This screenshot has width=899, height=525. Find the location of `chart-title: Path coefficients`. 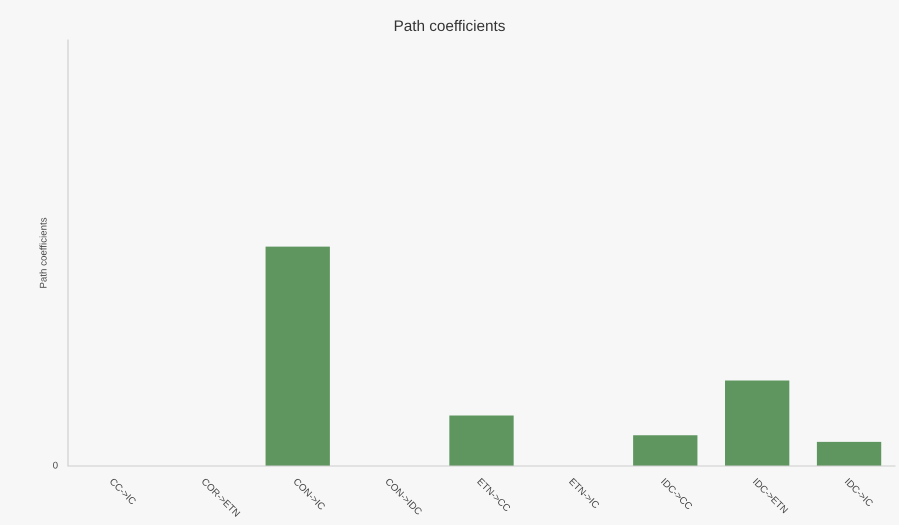

chart-title: Path coefficients is located at coordinates (449, 26).